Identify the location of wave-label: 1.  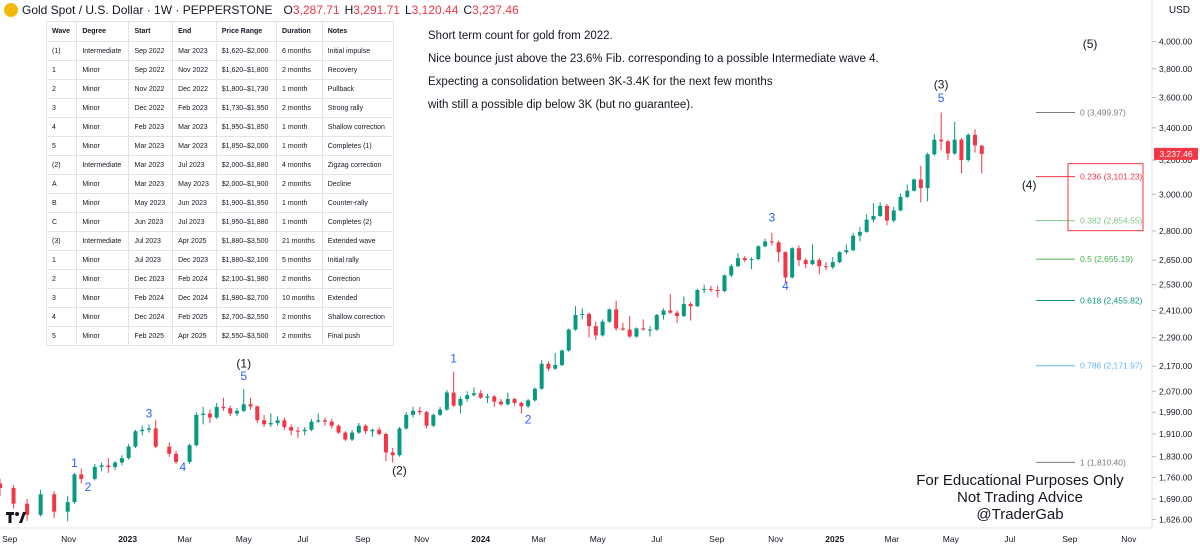
(453, 359).